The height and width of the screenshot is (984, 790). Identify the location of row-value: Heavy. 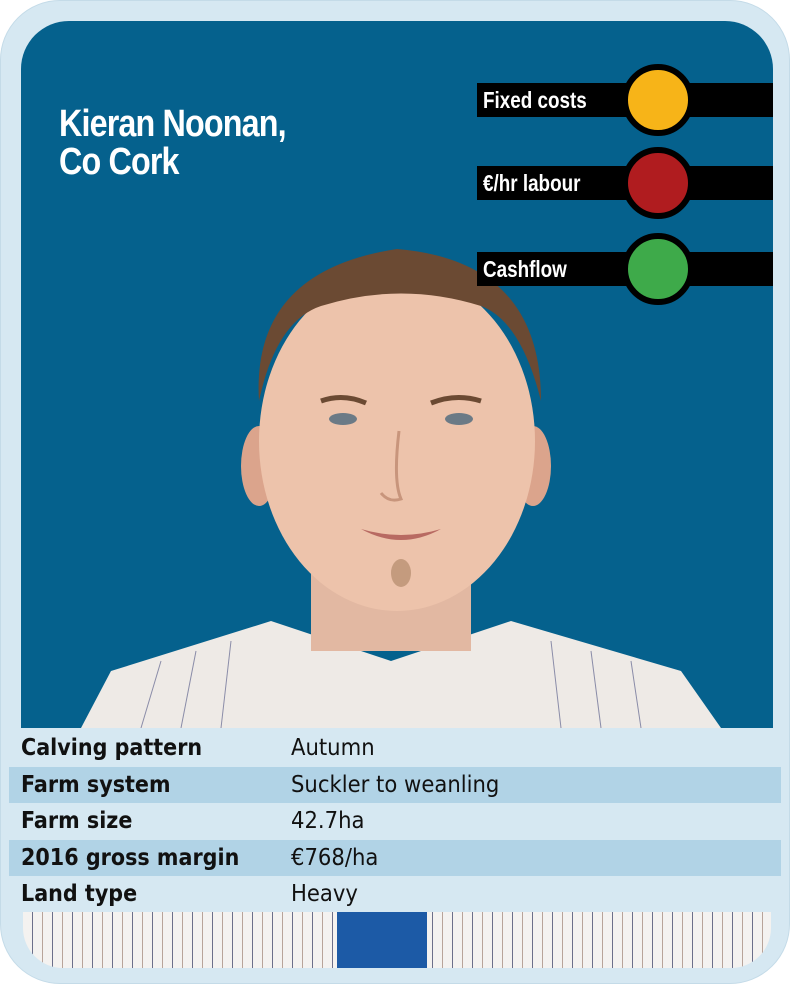
(324, 894).